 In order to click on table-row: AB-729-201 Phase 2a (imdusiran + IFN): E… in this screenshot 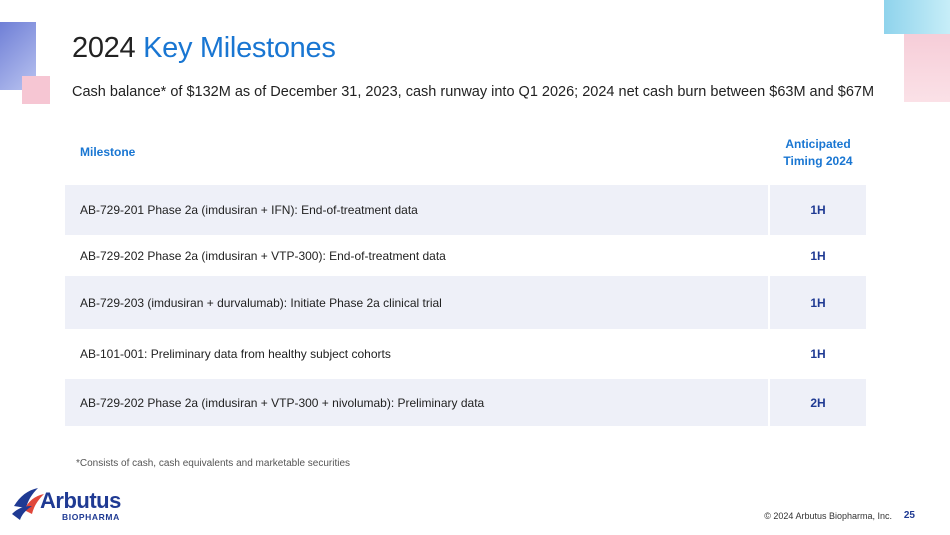, I will do `click(465, 210)`.